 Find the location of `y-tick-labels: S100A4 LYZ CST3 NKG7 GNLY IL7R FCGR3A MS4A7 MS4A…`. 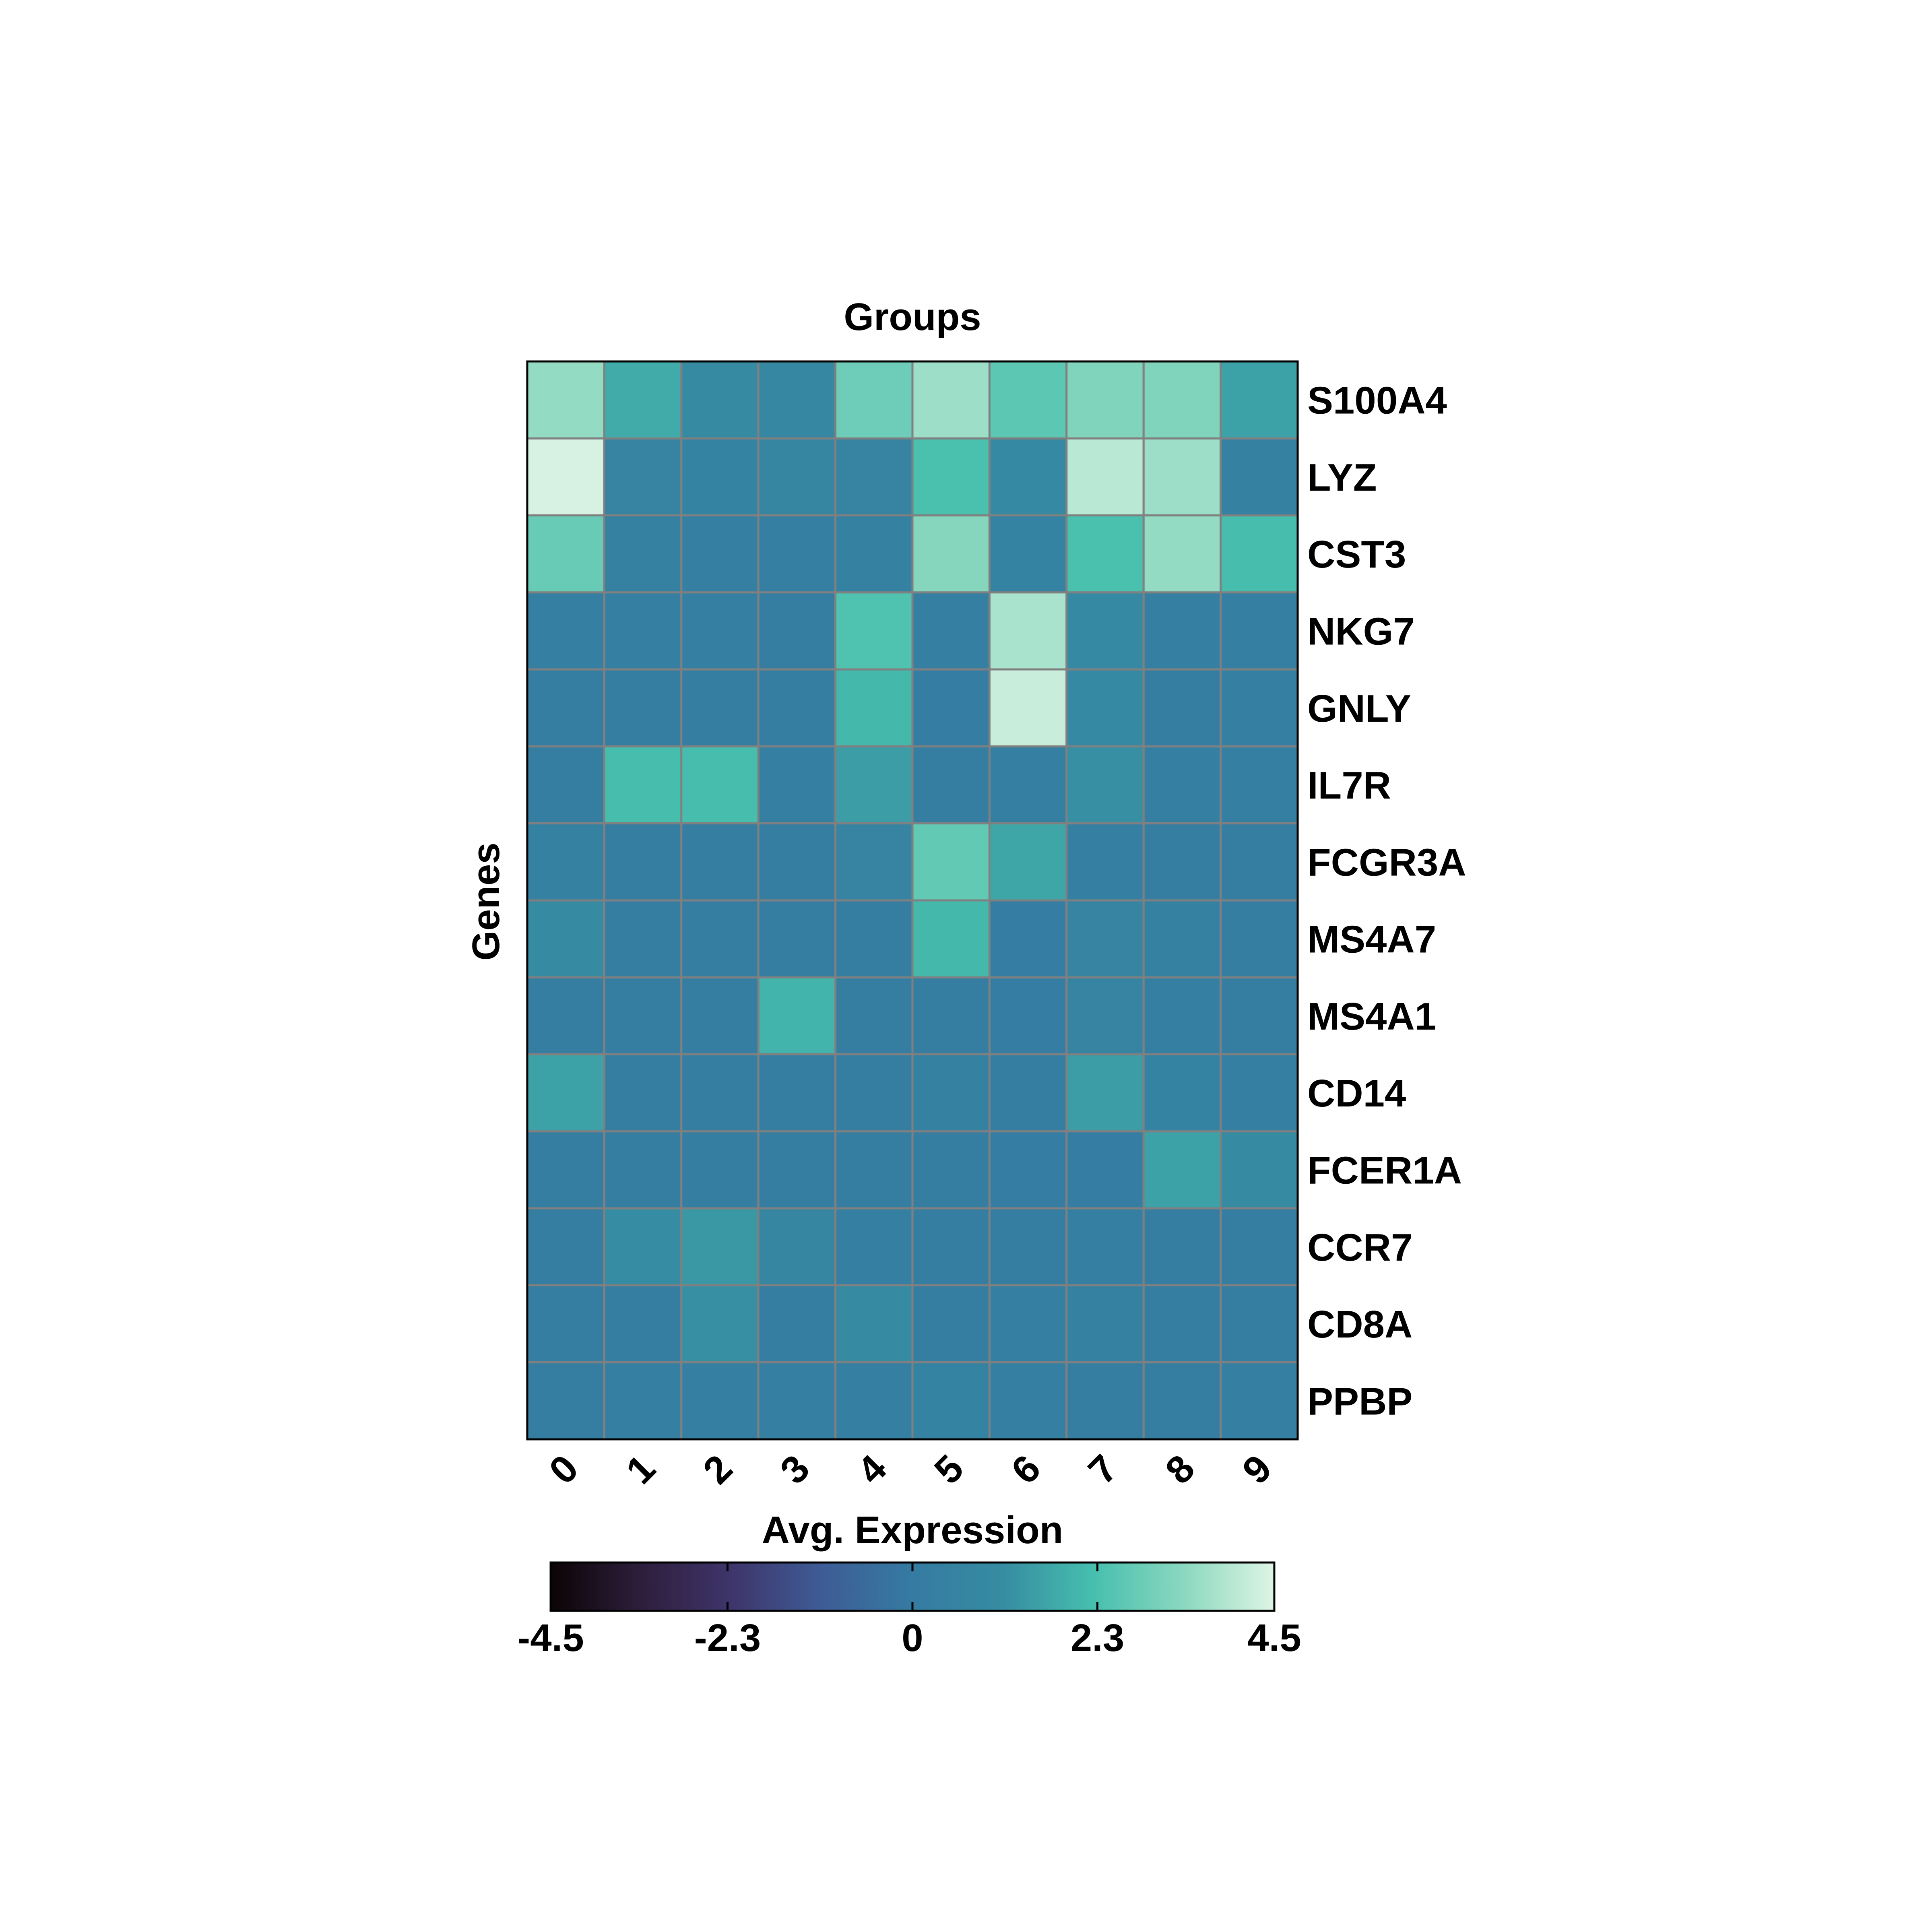

y-tick-labels: S100A4 LYZ CST3 NKG7 GNLY IL7R FCGR3A MS4A7 MS4A… is located at coordinates (1386, 901).